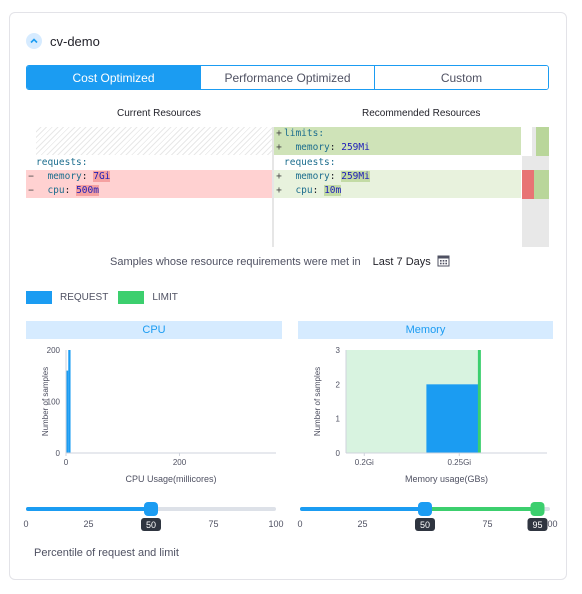 This screenshot has width=582, height=594. Describe the element at coordinates (154, 141) in the screenshot. I see `diff-placeholder` at that location.